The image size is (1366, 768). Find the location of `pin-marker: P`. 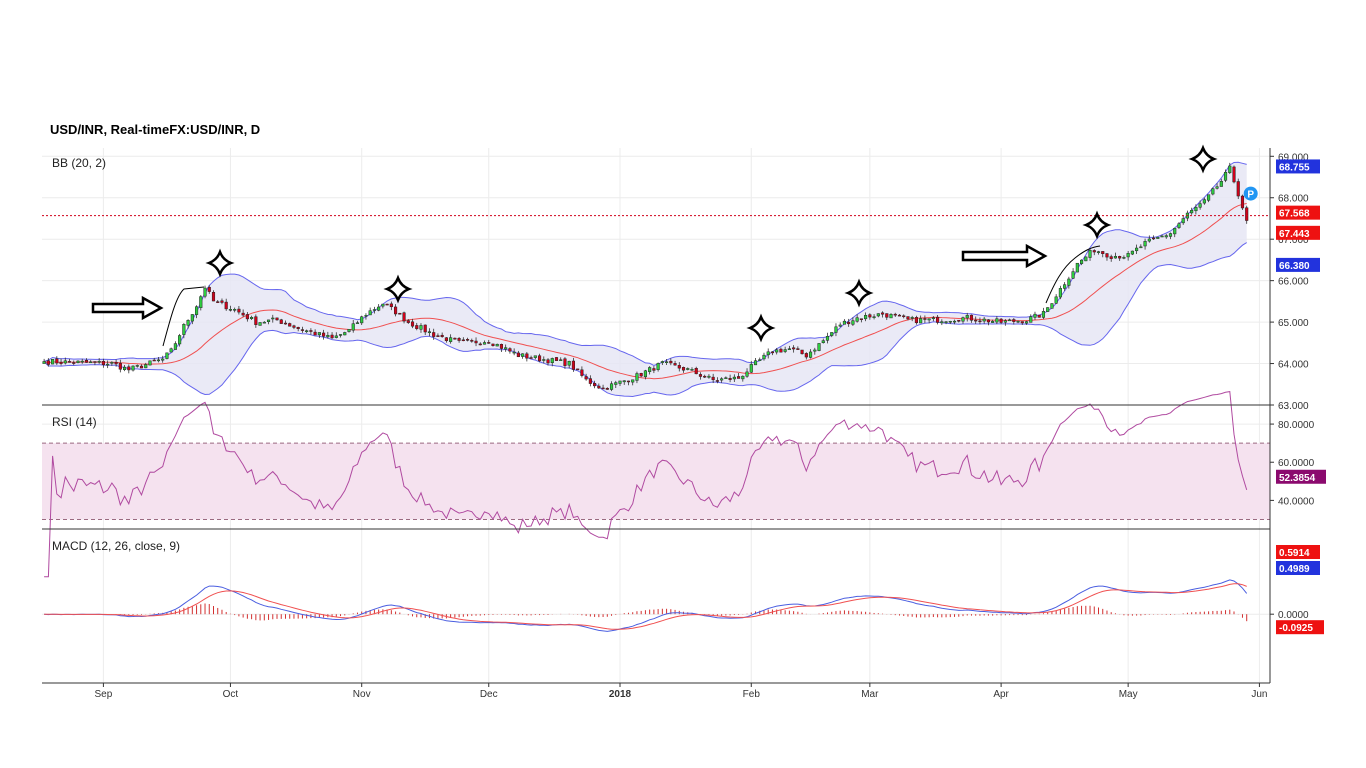

pin-marker: P is located at coordinates (1250, 193).